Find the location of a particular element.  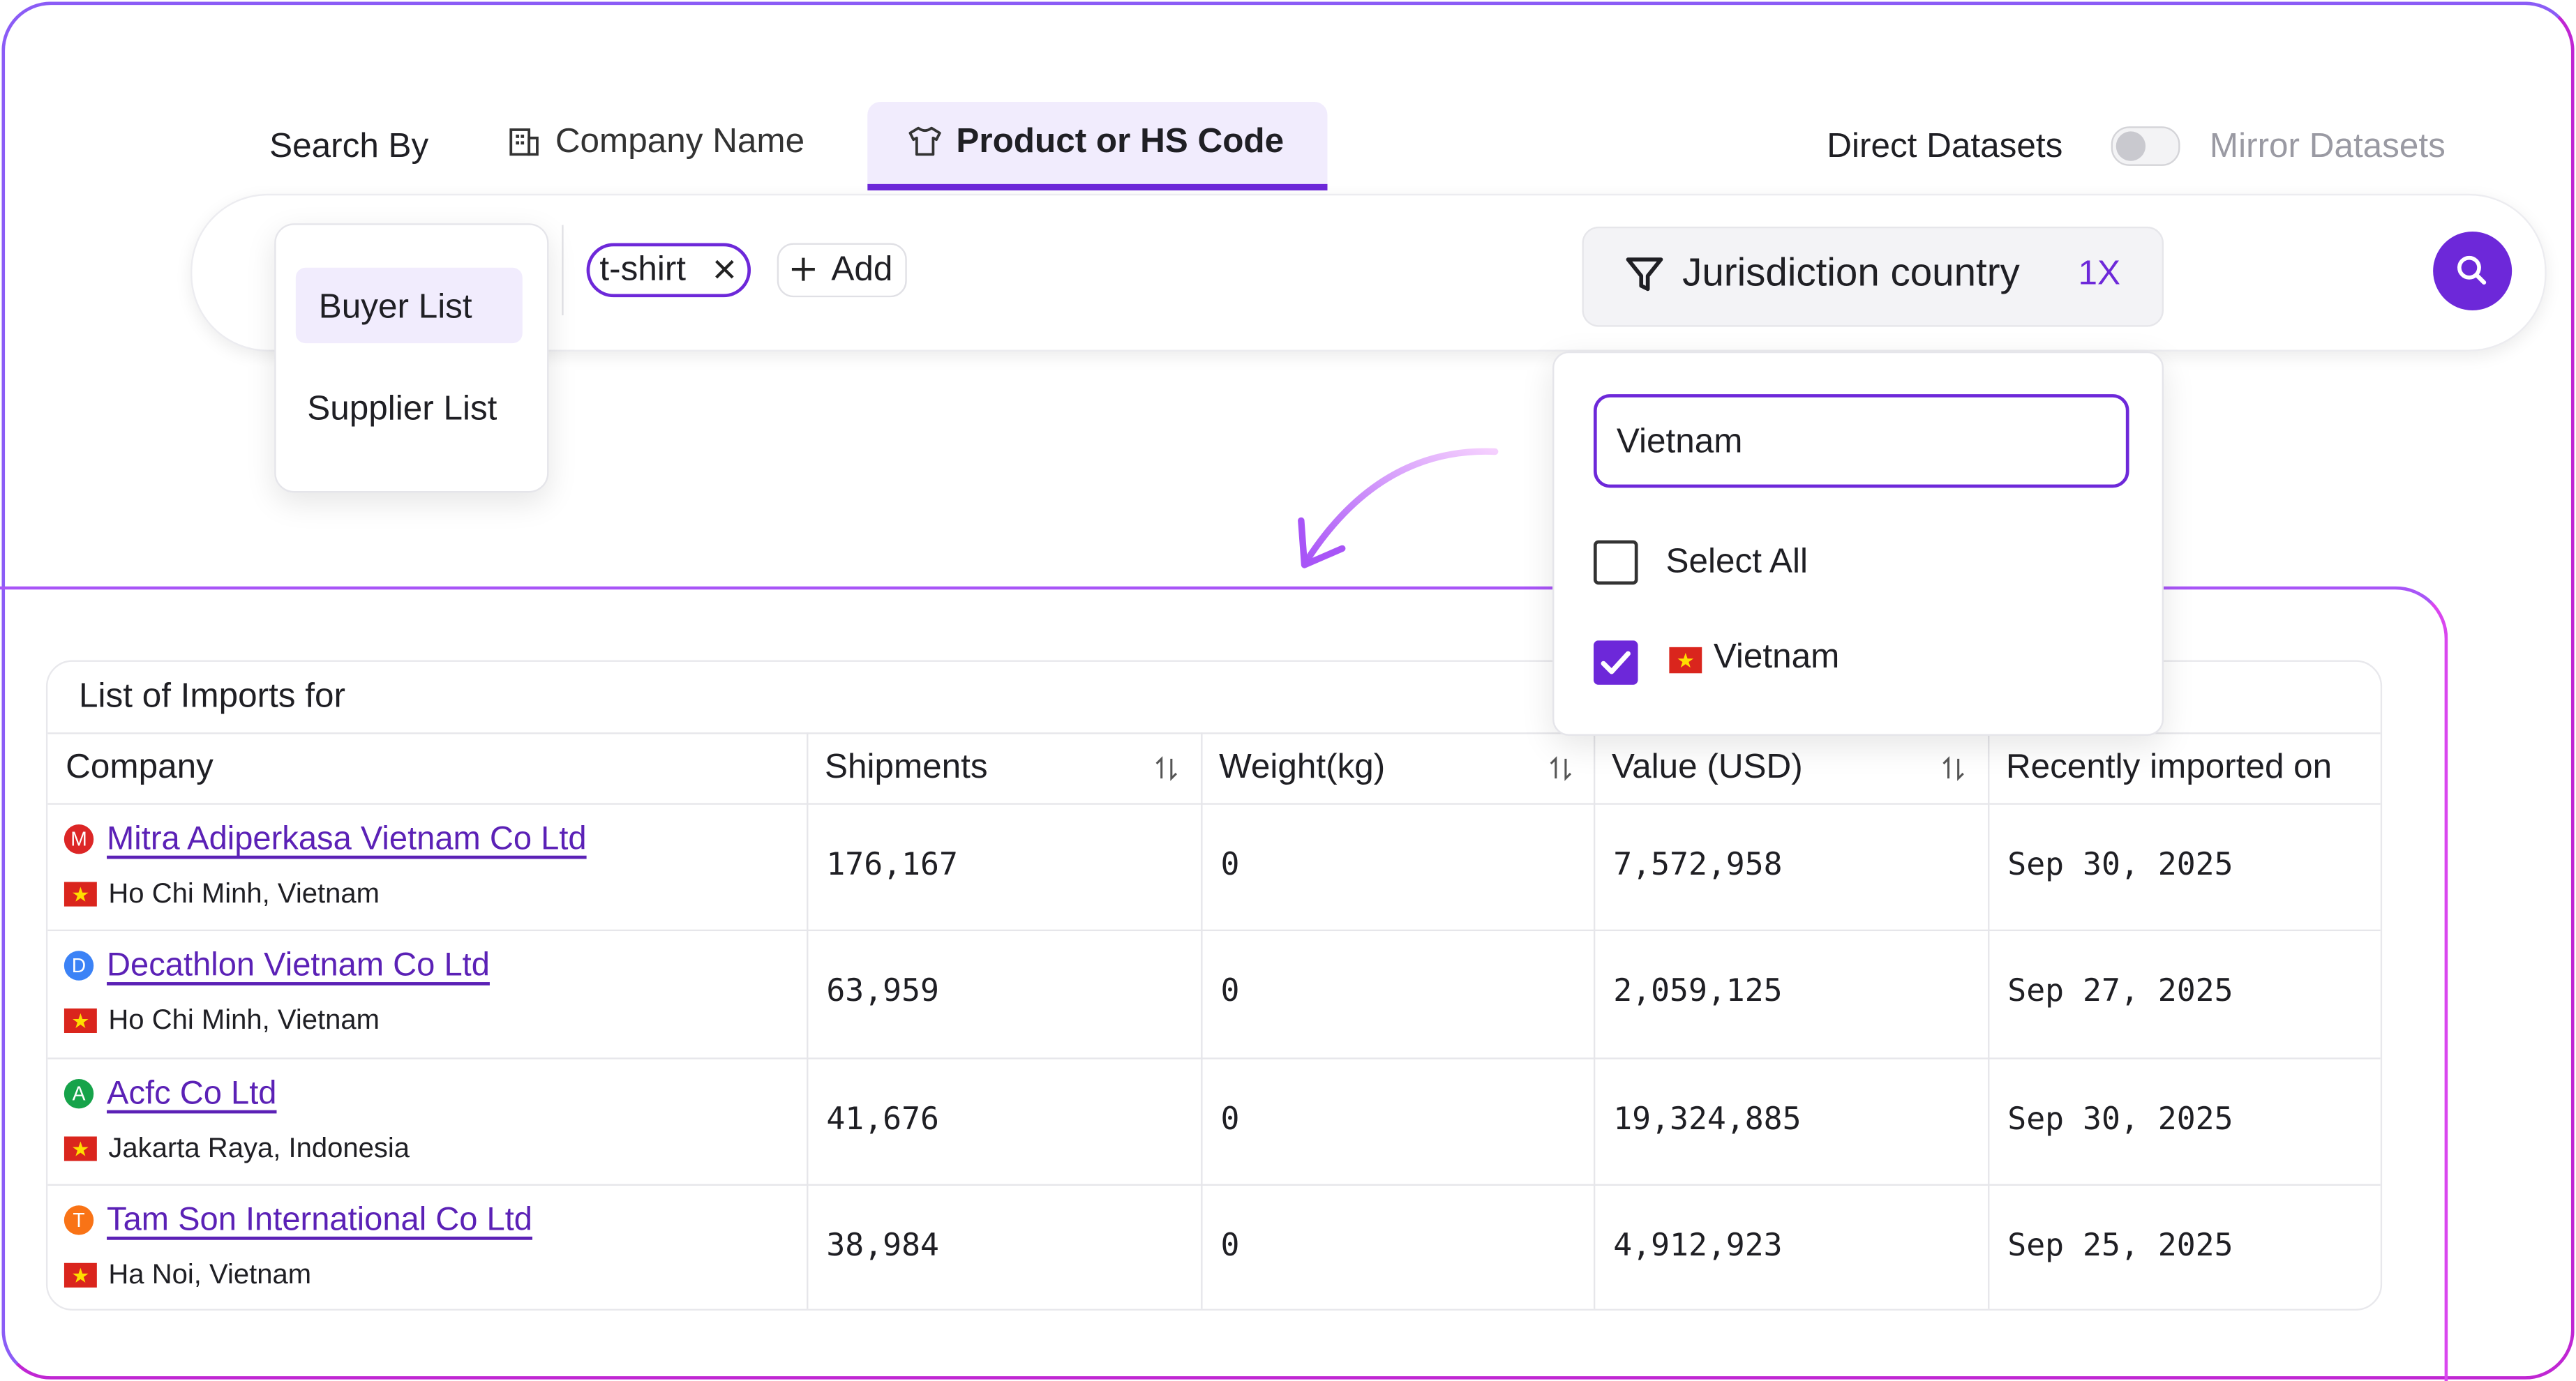

company-location: Jakarta Raya, Indonesia is located at coordinates (259, 1147).